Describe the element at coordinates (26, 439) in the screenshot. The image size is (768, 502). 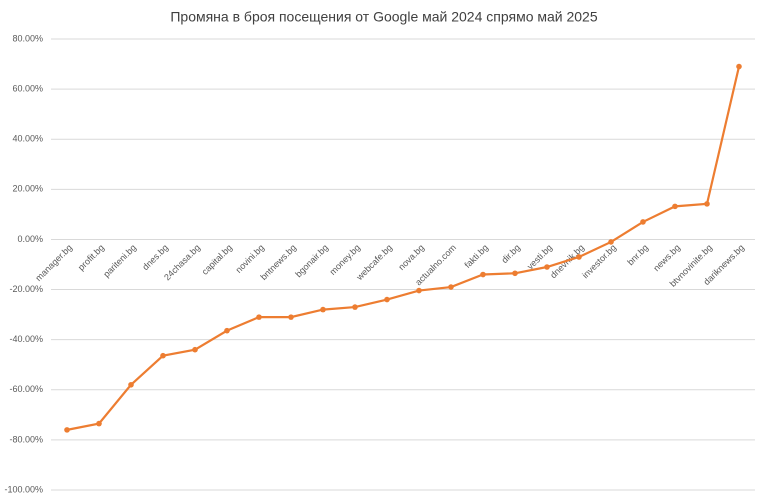
I see `y-tick-label: -80.00%` at that location.